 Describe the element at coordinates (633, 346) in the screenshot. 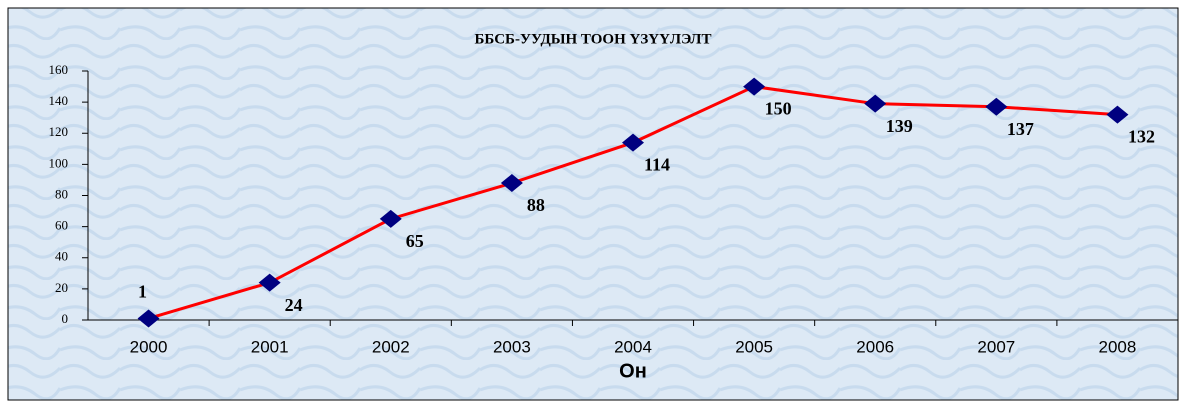

I see `x-tick-label: 2004` at that location.